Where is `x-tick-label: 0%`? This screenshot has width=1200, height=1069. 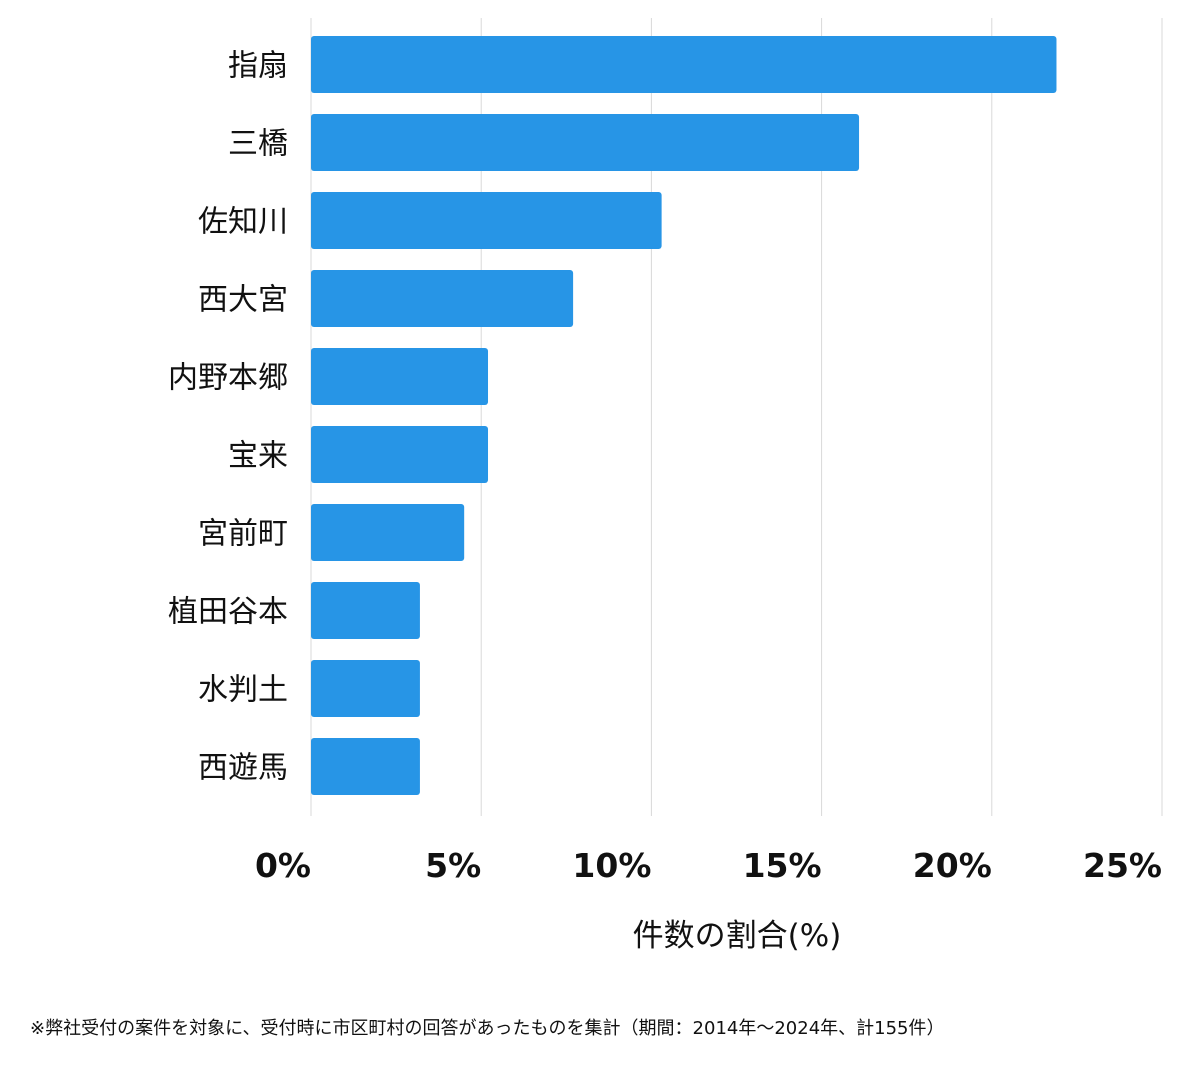 x-tick-label: 0% is located at coordinates (283, 865).